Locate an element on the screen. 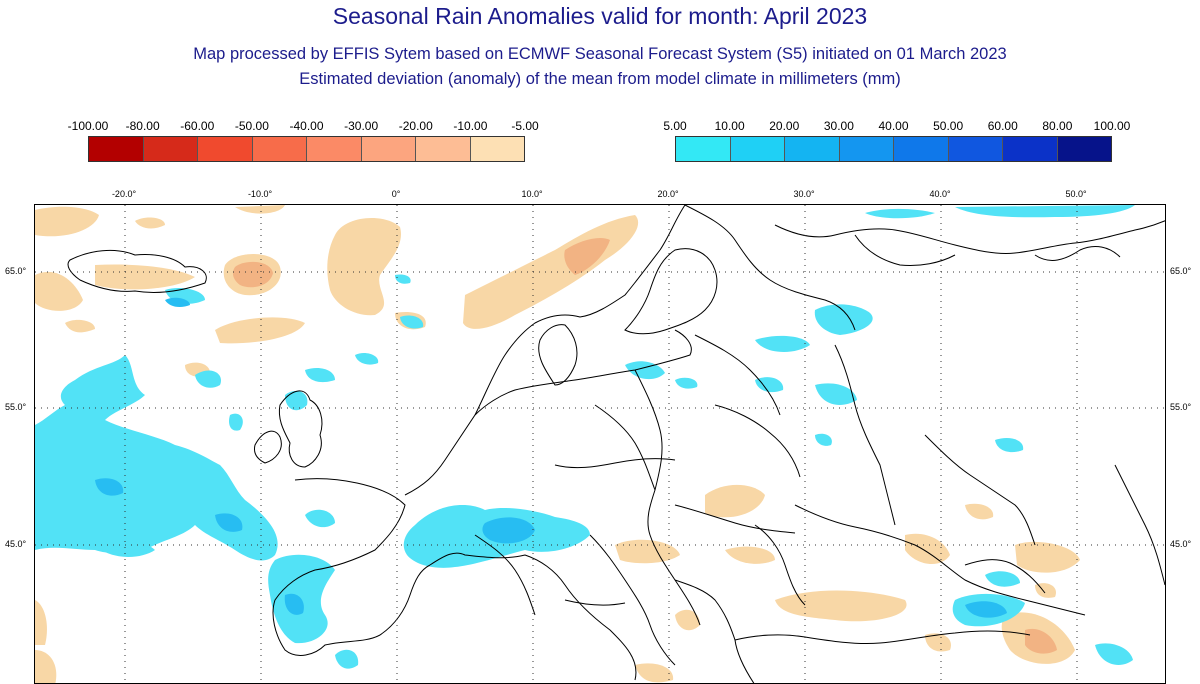  longitude-label: 40.0° is located at coordinates (940, 194).